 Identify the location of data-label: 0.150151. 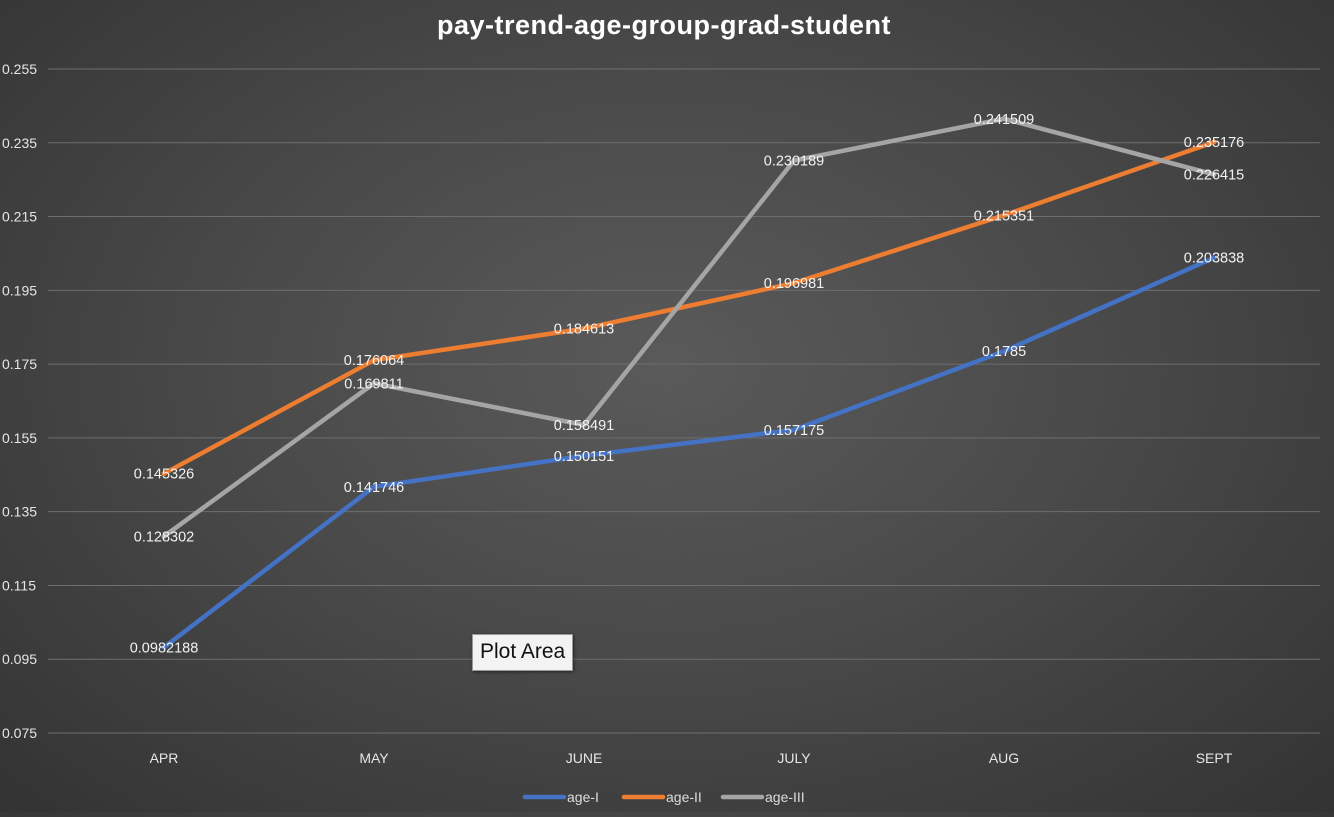
(584, 457).